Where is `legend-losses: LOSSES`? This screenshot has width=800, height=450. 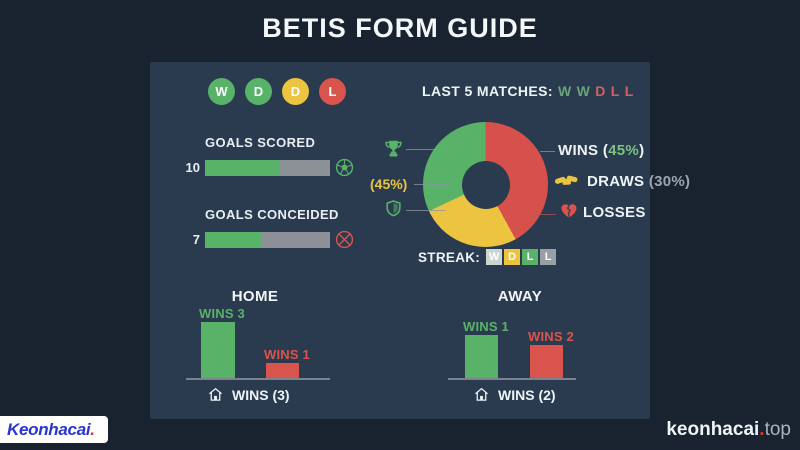
legend-losses: LOSSES is located at coordinates (614, 212).